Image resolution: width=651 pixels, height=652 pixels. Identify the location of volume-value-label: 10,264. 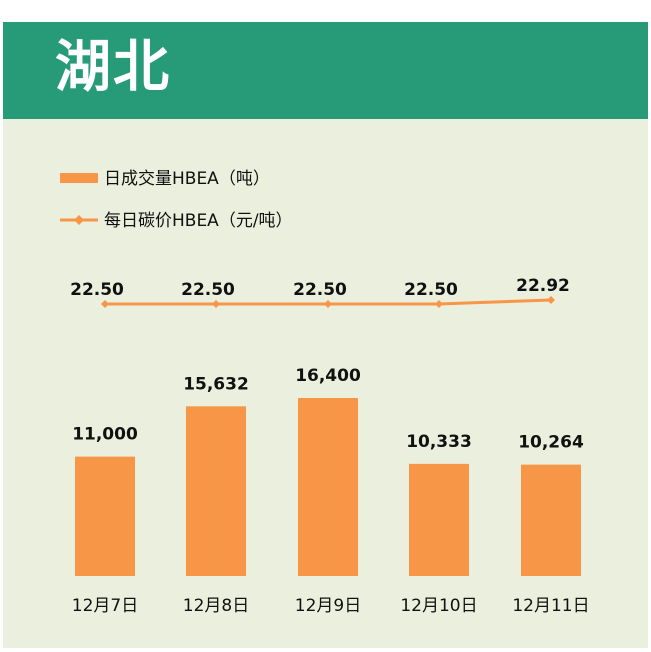
(551, 443).